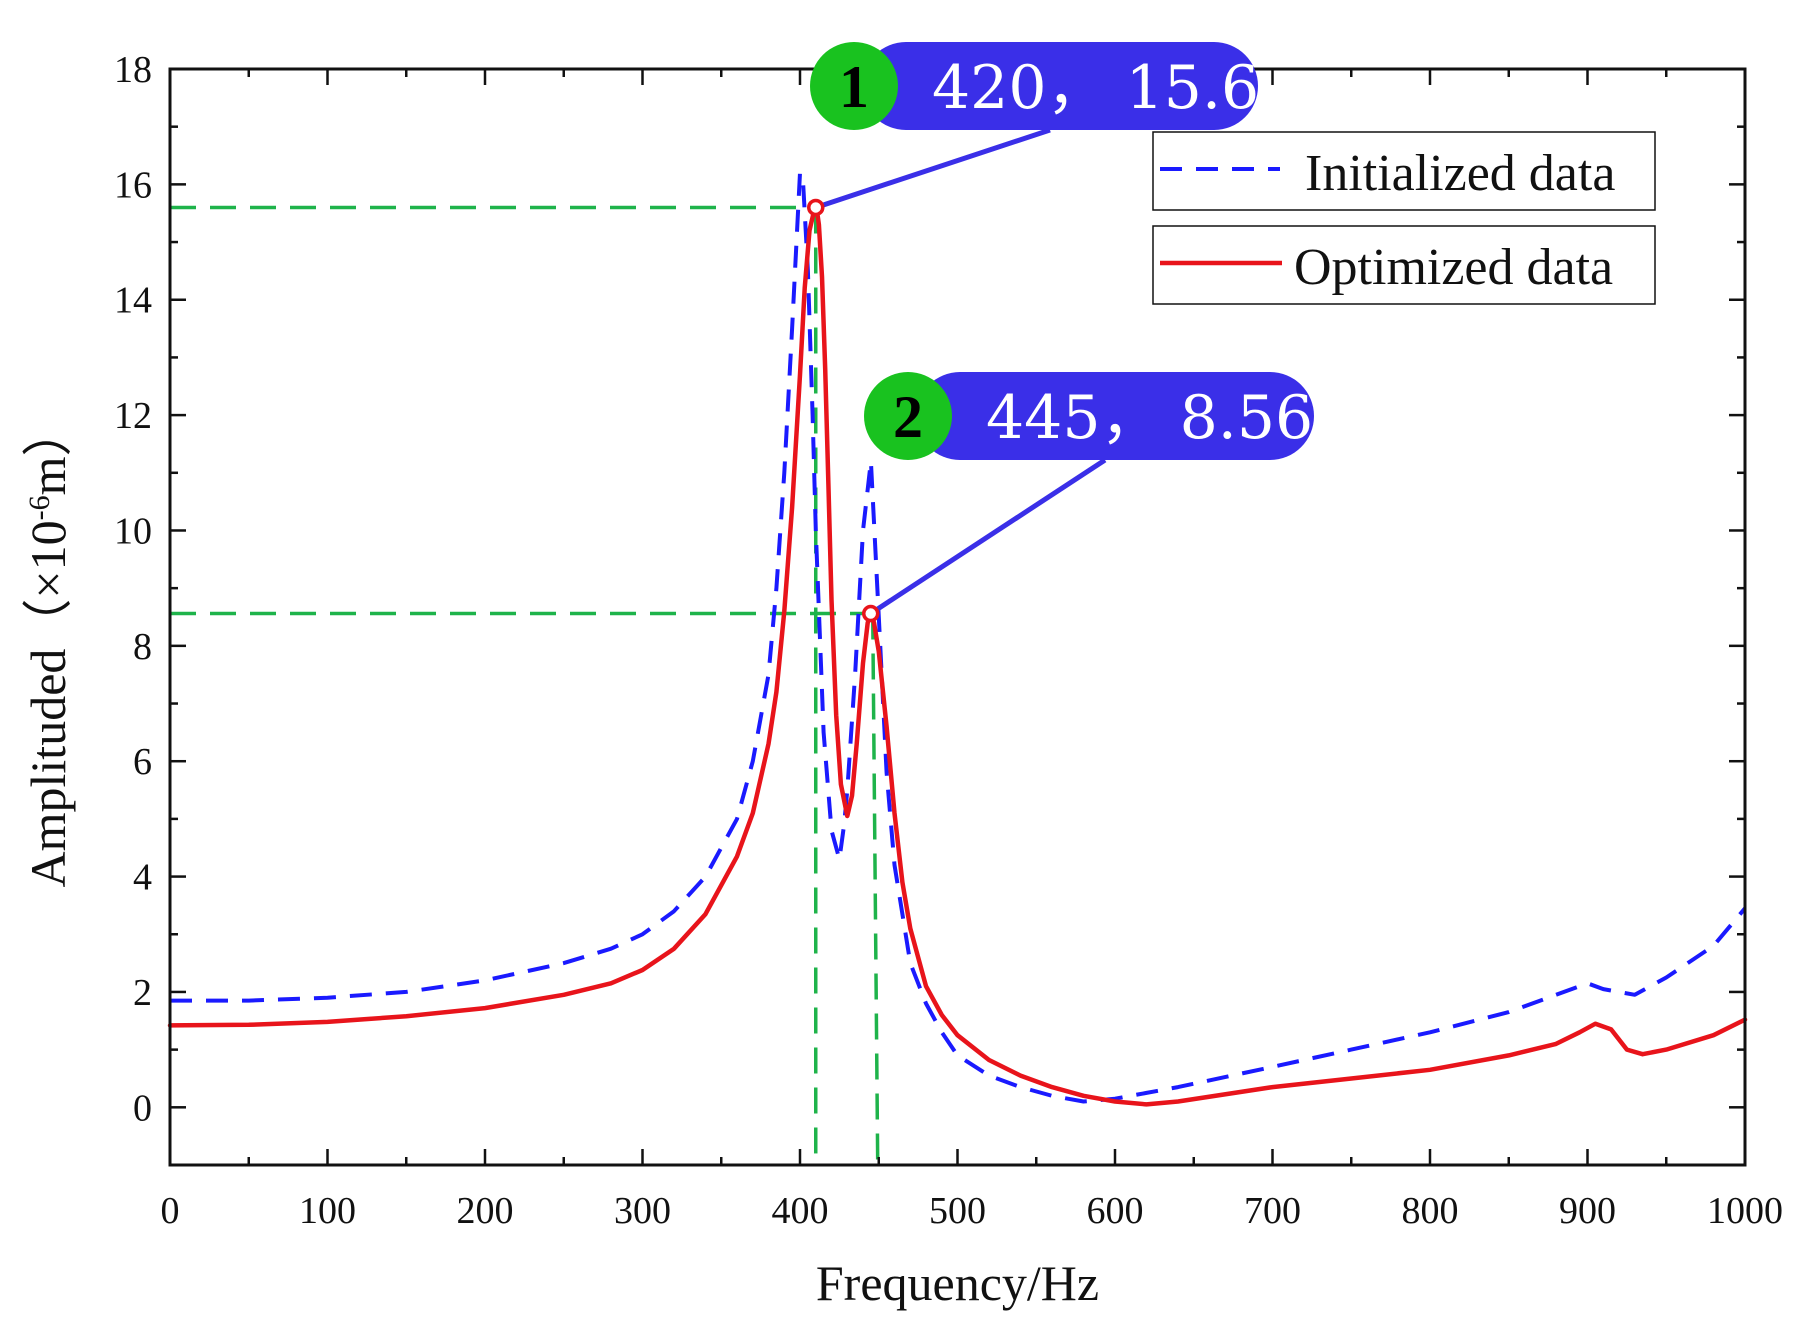 The height and width of the screenshot is (1337, 1801). Describe the element at coordinates (39, 507) in the screenshot. I see `y-axis-title-exponent: -6` at that location.